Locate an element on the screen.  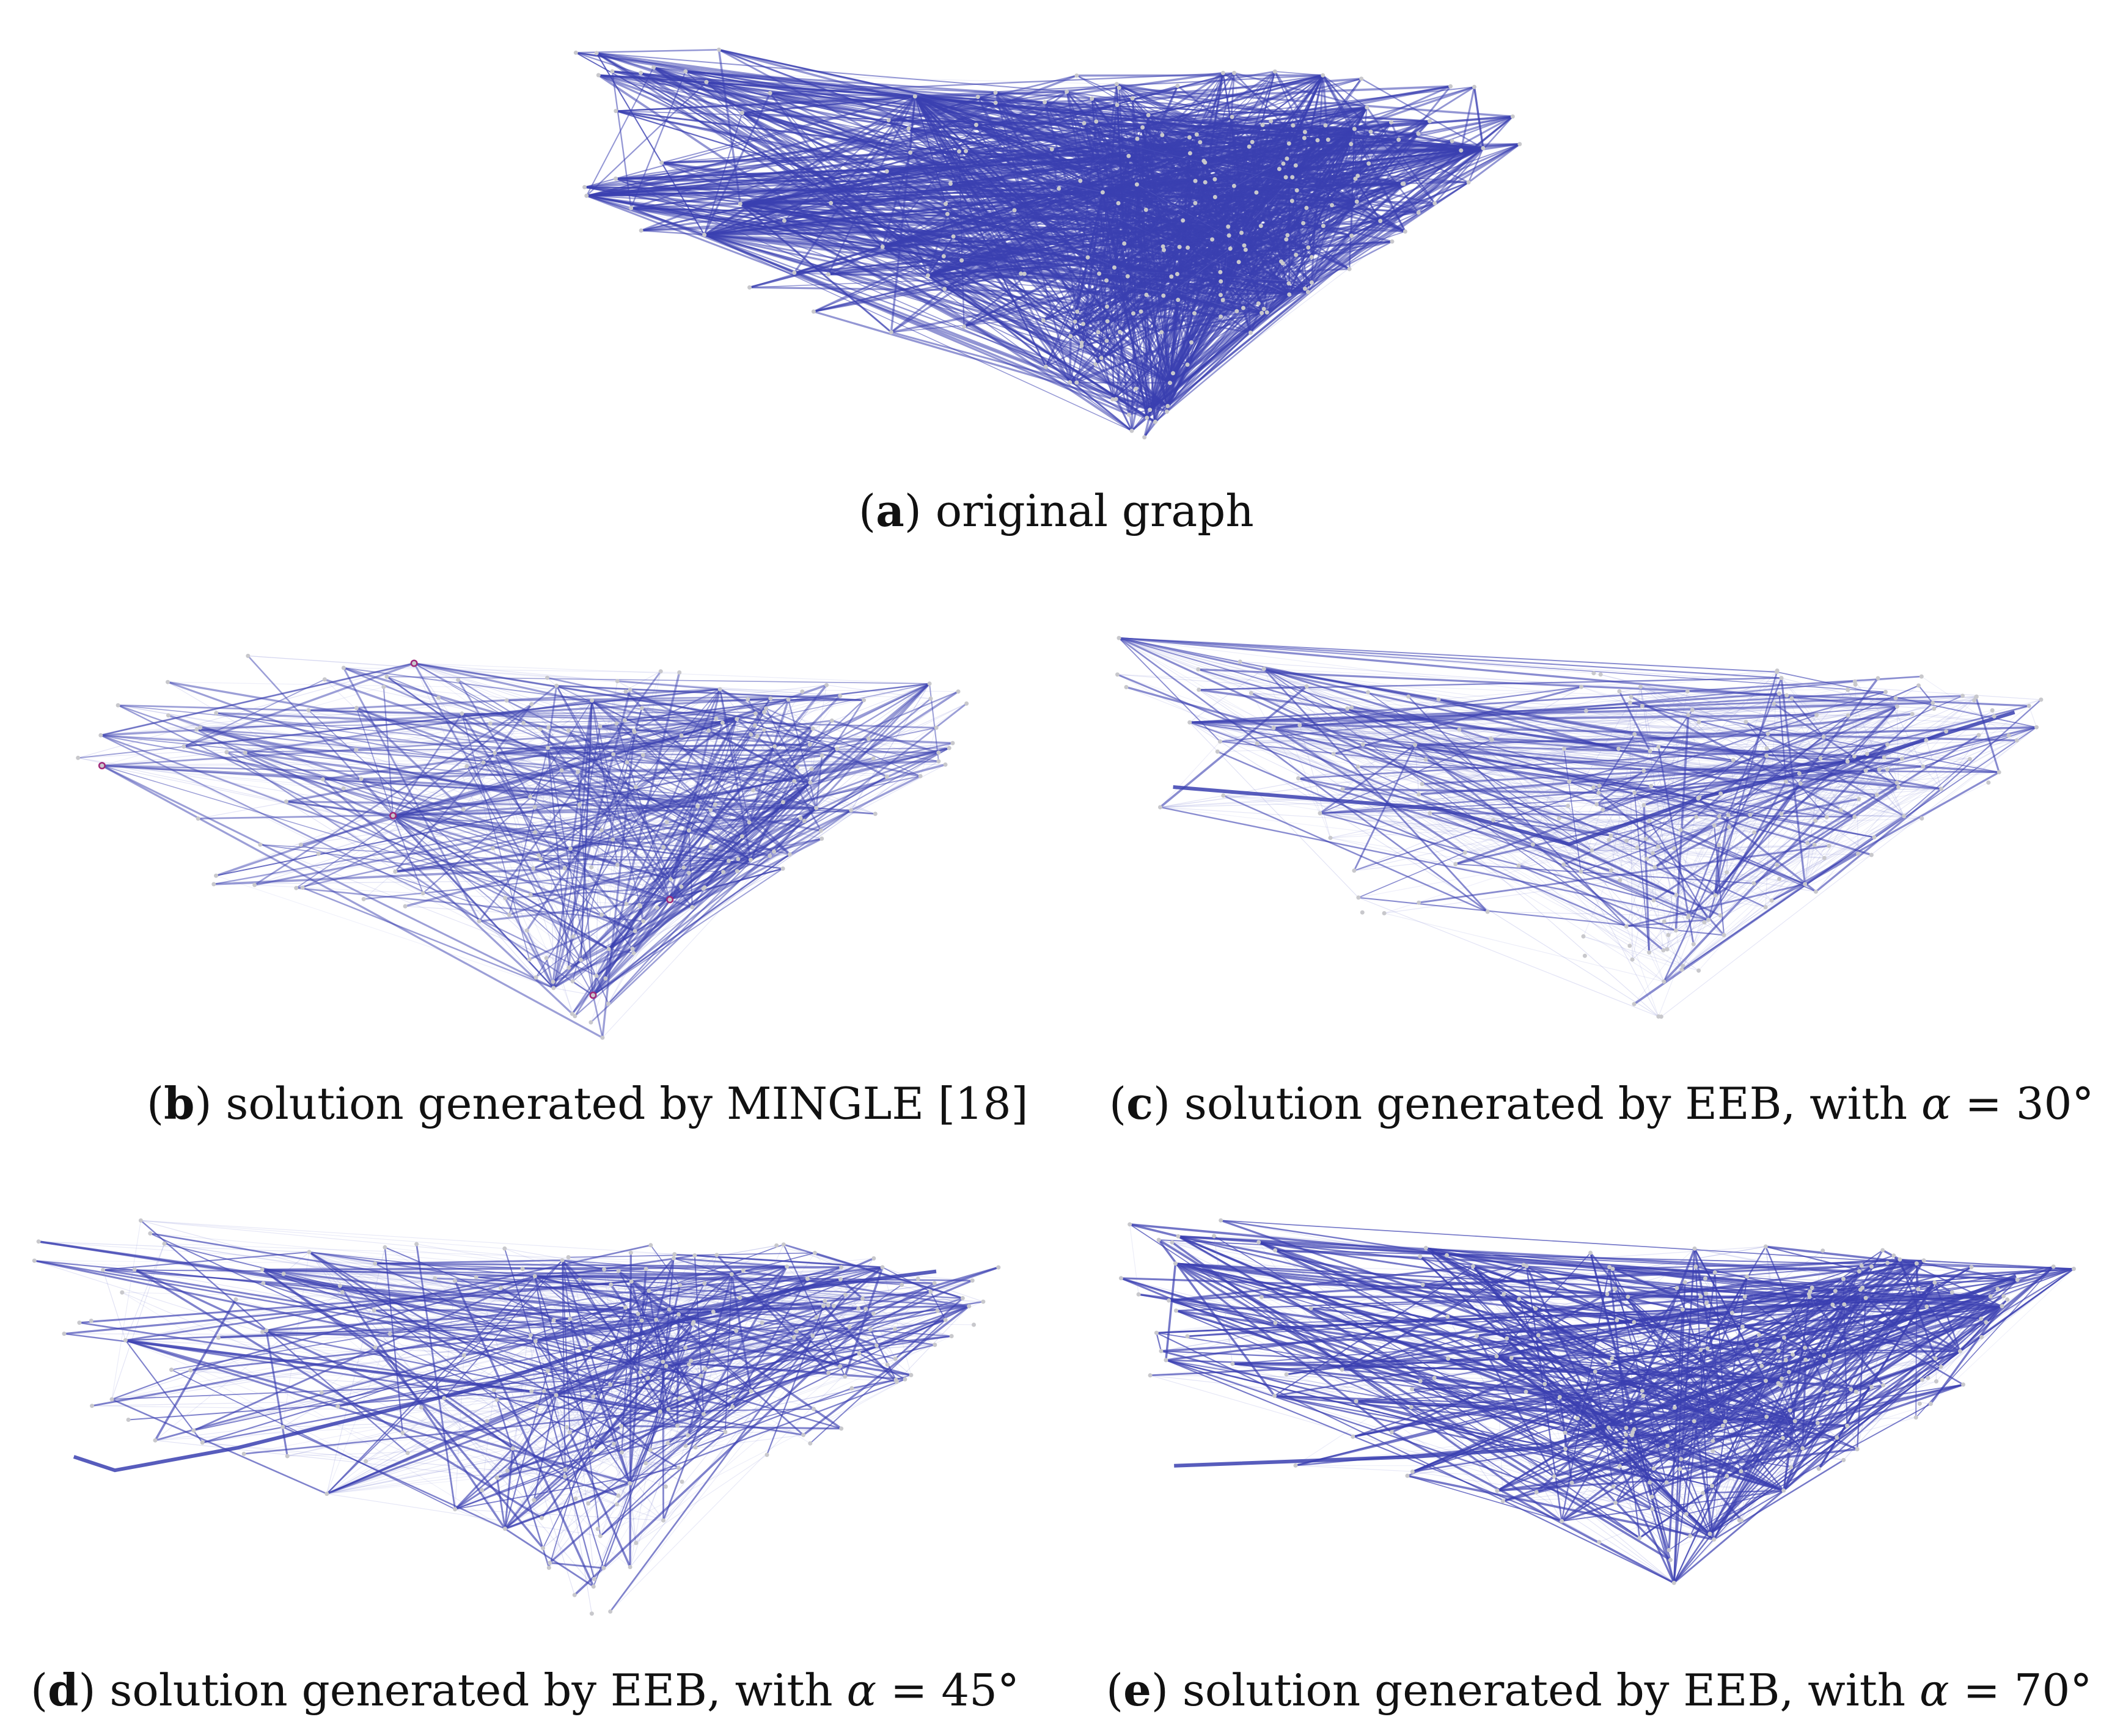
caption-d-text: solution generated by EEB, with is located at coordinates (471, 1690).